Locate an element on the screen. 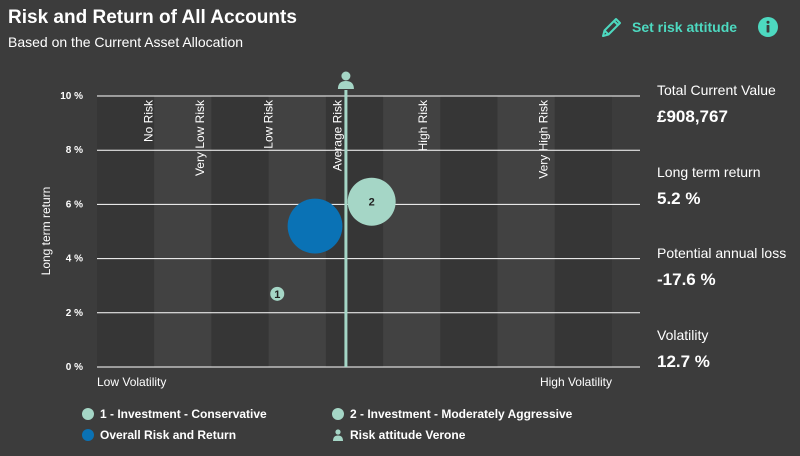 This screenshot has height=456, width=800. risk-band-label: No Risk is located at coordinates (149, 120).